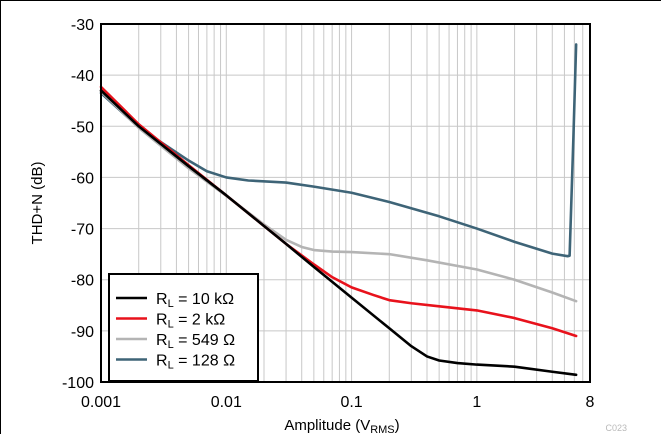  I want to click on y-tick-label: -60, so click(82, 178).